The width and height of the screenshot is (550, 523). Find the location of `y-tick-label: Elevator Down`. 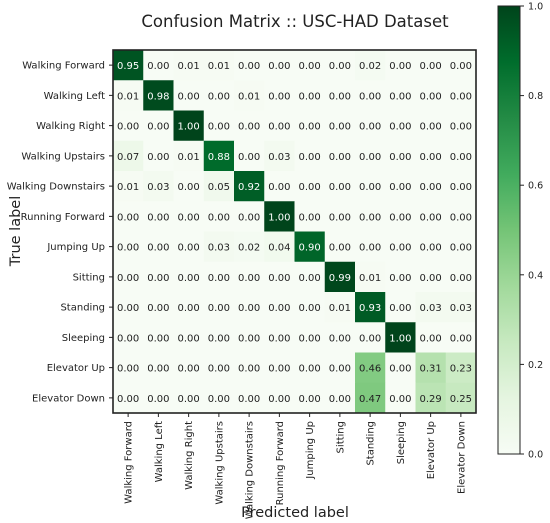

y-tick-label: Elevator Down is located at coordinates (68, 398).